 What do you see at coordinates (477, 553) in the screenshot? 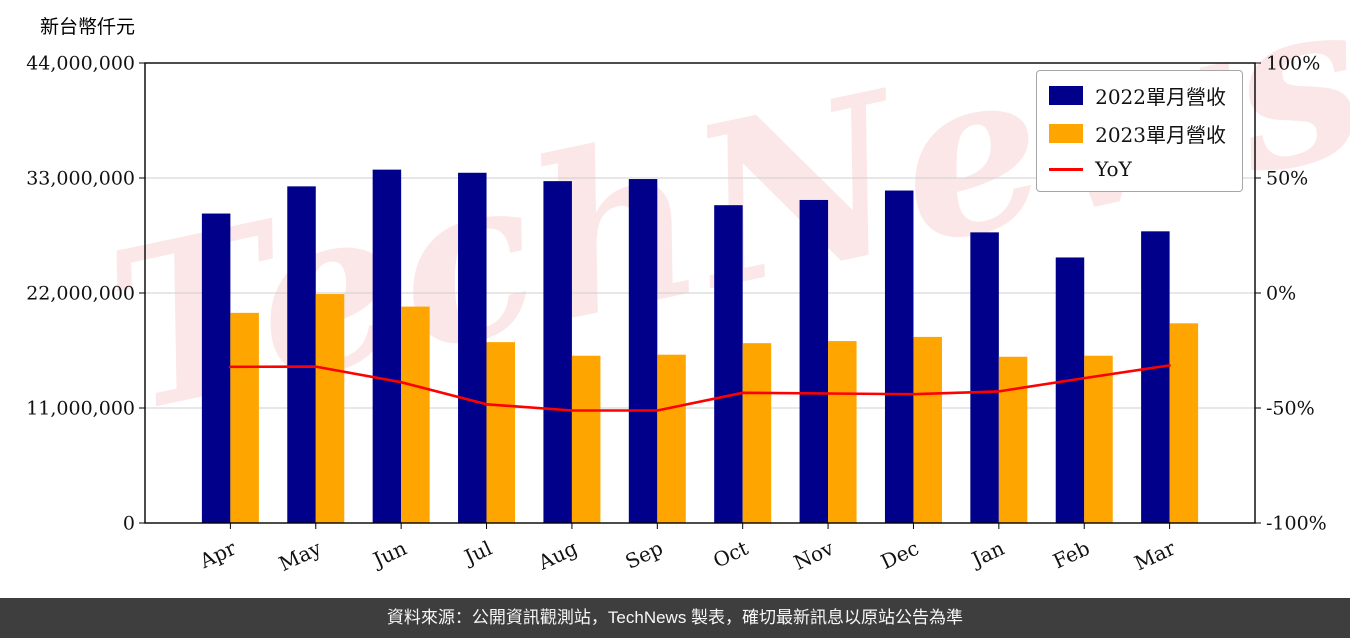
I see `x-axis-label-Jul: Jul` at bounding box center [477, 553].